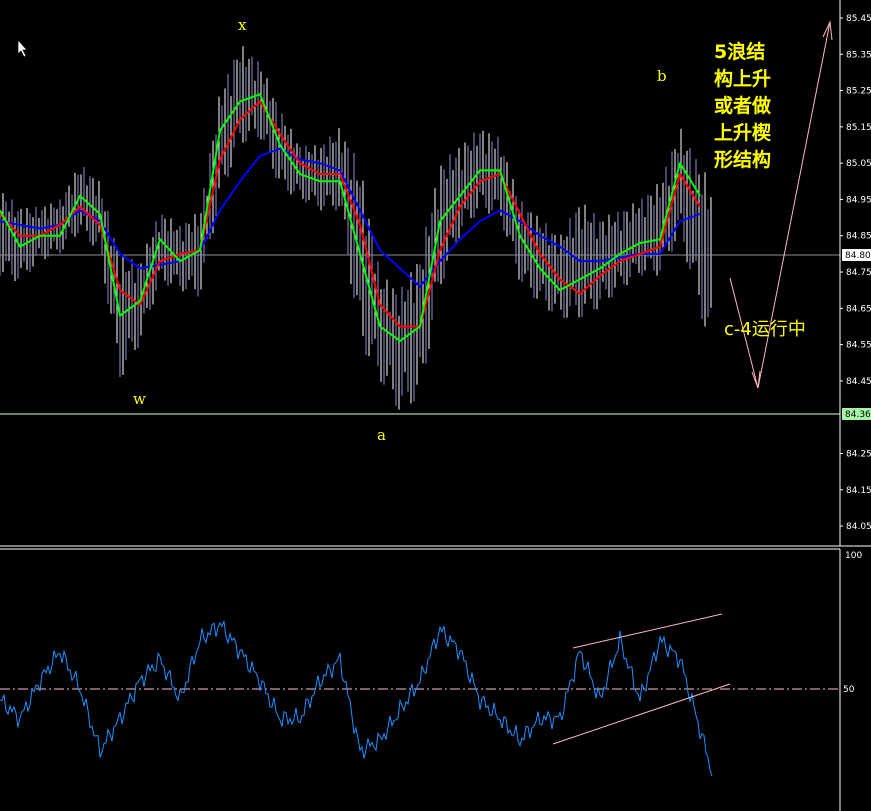 Image resolution: width=871 pixels, height=811 pixels. Describe the element at coordinates (662, 76) in the screenshot. I see `wave-label-b: b` at that location.